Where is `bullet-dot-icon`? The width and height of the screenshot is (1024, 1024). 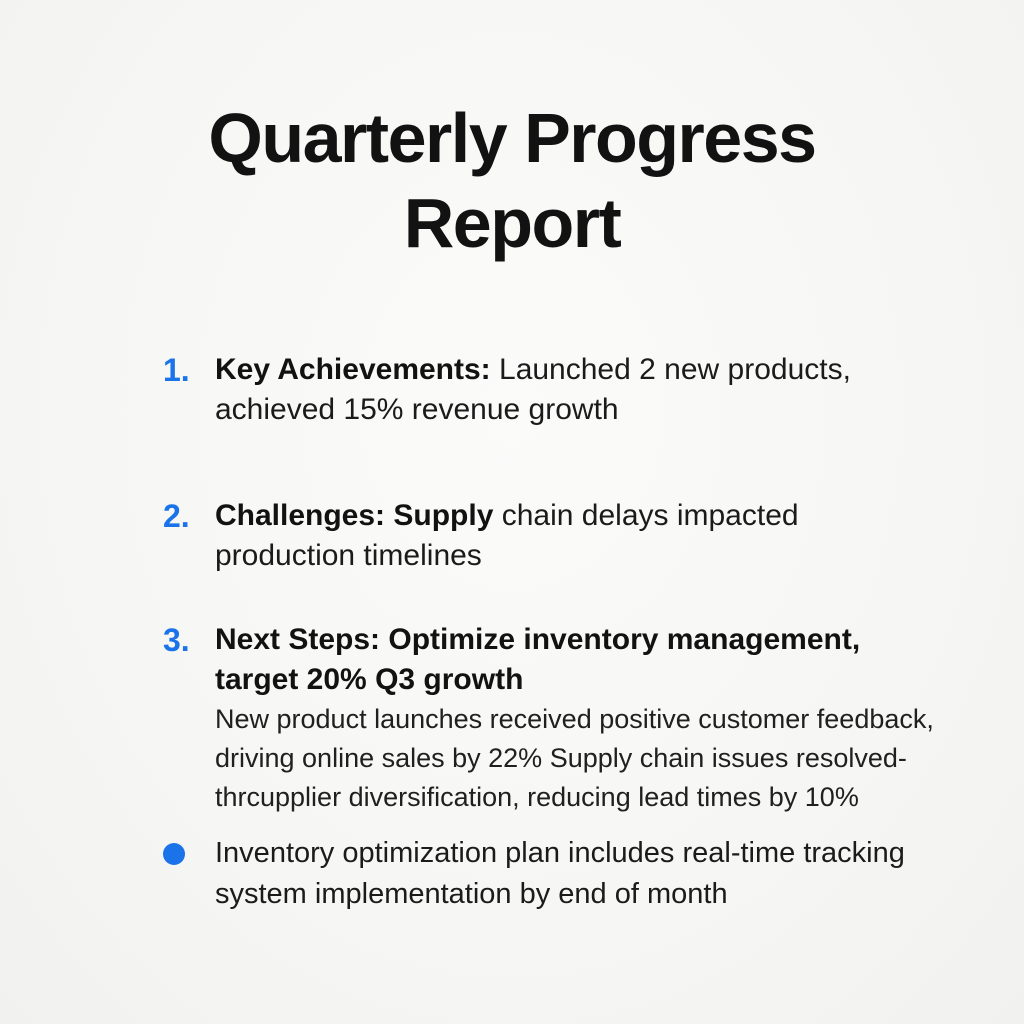 bullet-dot-icon is located at coordinates (174, 854).